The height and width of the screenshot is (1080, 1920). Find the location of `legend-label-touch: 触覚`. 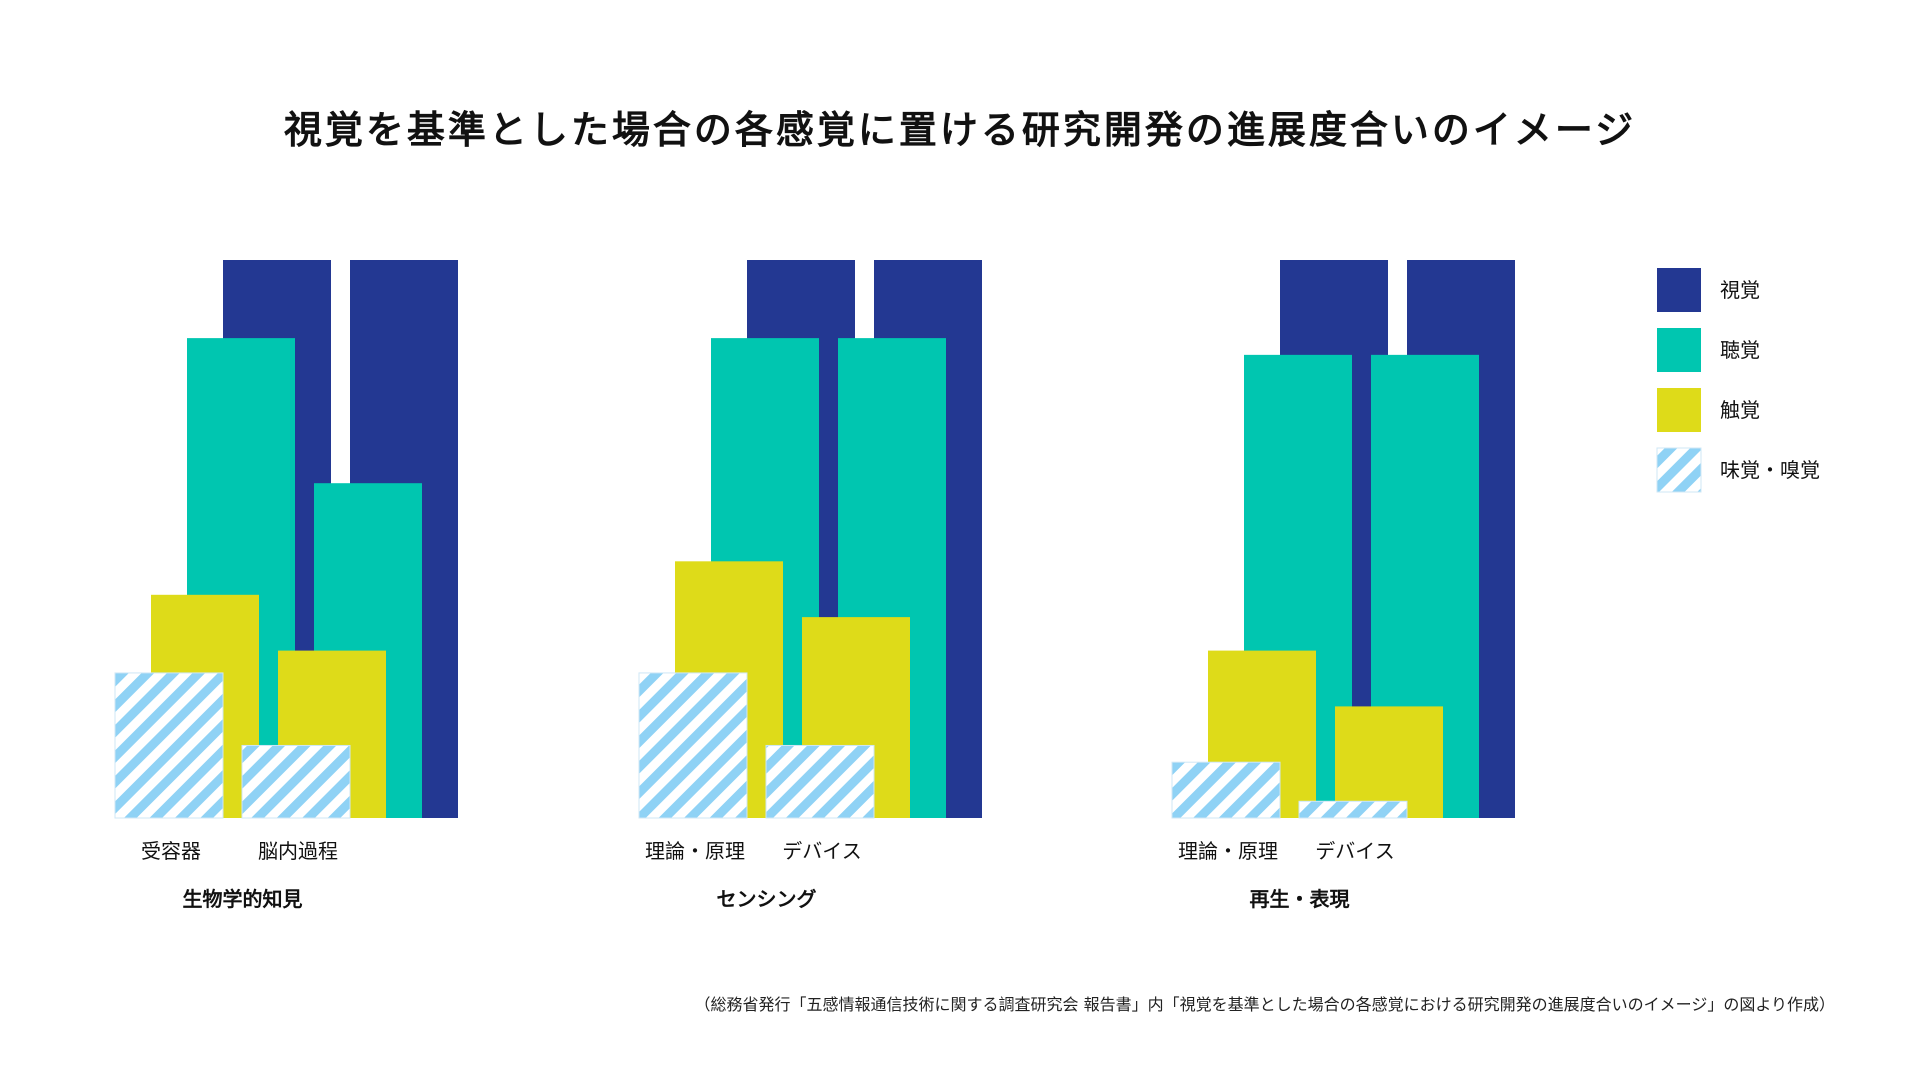

legend-label-touch: 触覚 is located at coordinates (1740, 410).